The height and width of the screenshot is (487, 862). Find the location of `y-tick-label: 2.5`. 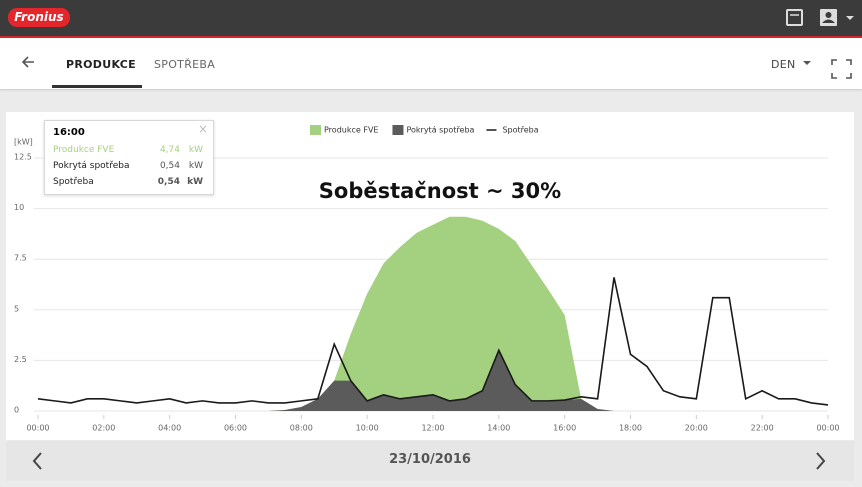

y-tick-label: 2.5 is located at coordinates (20, 359).